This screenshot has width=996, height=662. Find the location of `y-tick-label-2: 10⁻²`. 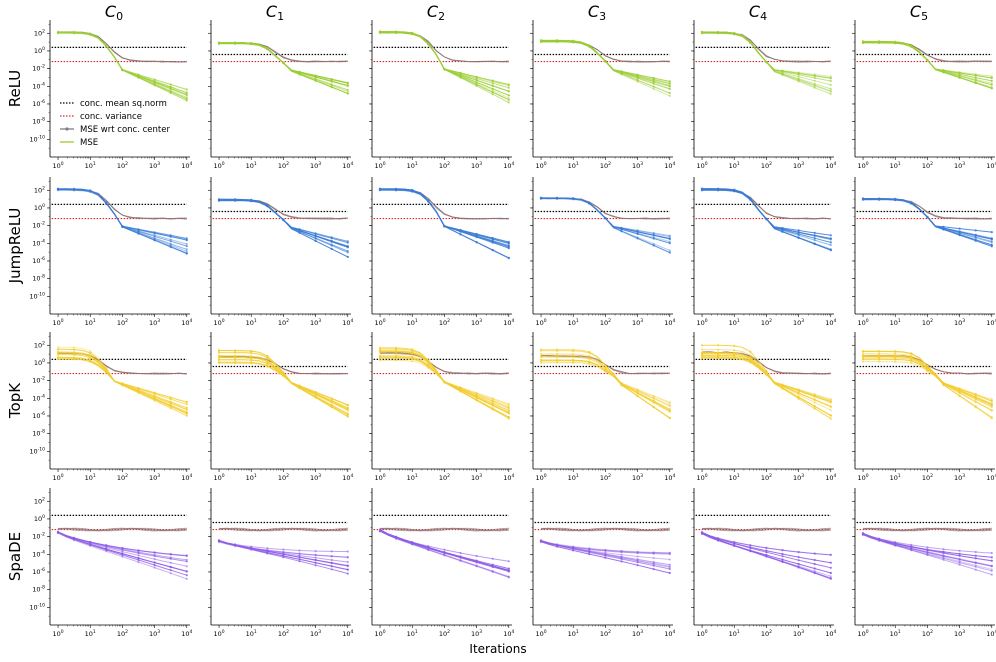

y-tick-label-2: 10⁻² is located at coordinates (38, 536).